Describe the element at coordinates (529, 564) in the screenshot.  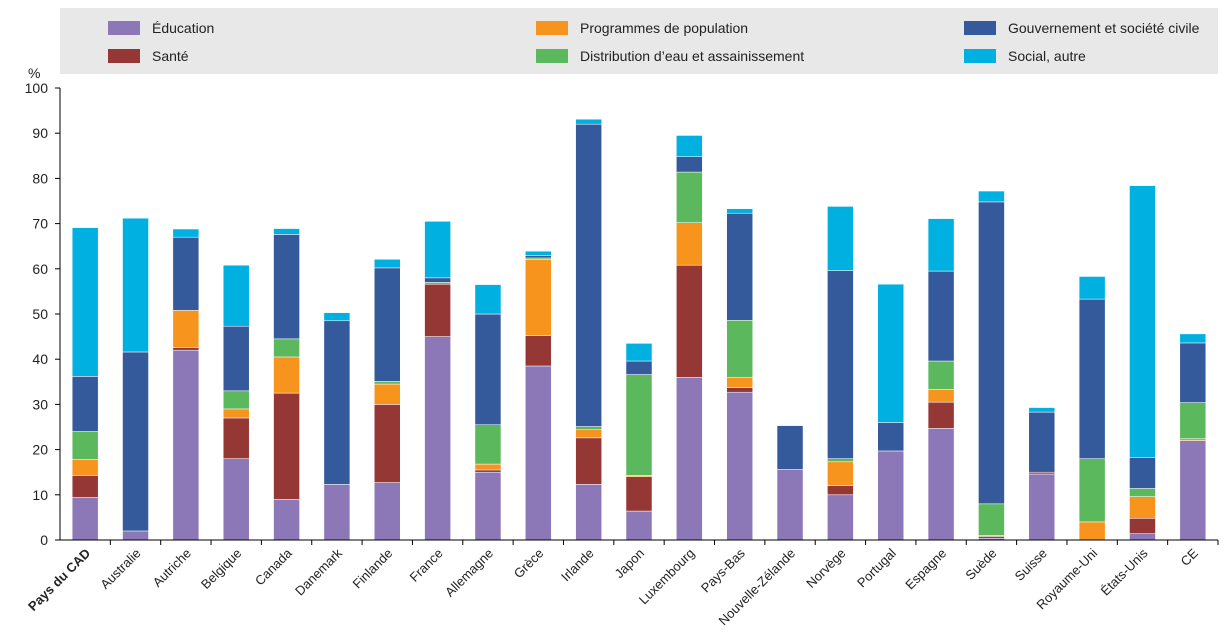
I see `x-tick-label: Grèce` at that location.